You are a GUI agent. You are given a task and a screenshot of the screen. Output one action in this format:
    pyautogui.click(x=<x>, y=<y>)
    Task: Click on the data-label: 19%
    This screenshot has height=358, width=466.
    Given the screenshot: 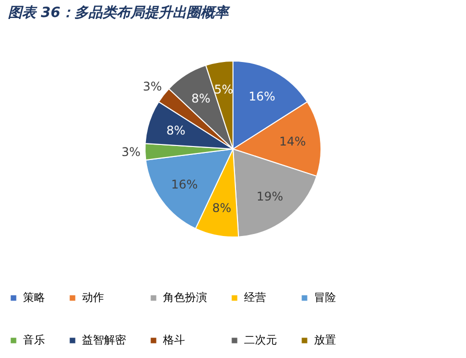 What is the action you would take?
    pyautogui.click(x=270, y=196)
    